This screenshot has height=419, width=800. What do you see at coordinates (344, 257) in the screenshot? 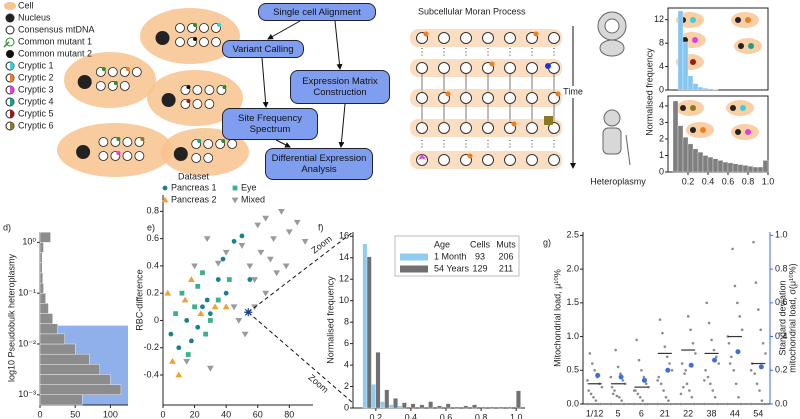
I see `y-tick-label: 14` at bounding box center [344, 257].